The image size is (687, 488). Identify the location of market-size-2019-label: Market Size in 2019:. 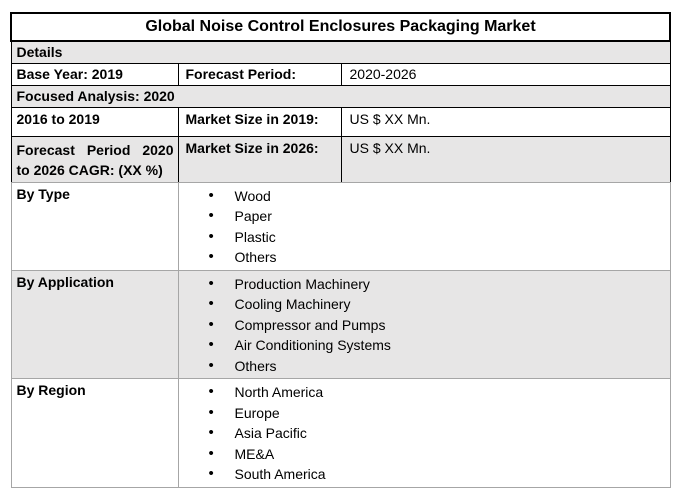
(259, 121).